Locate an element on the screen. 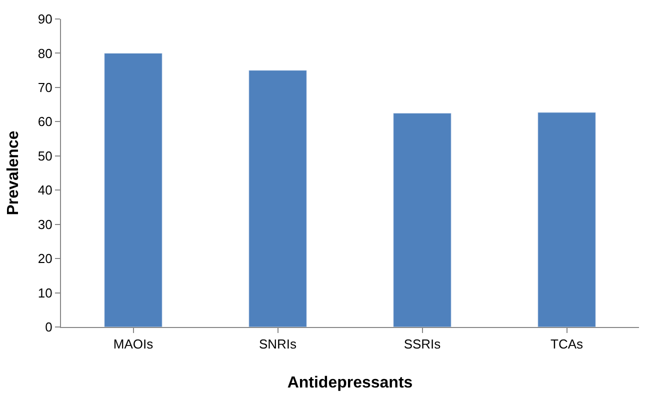  y-tick-label: 70 is located at coordinates (45, 87).